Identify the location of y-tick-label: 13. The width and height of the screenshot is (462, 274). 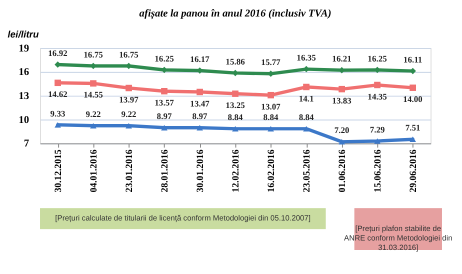
(24, 96).